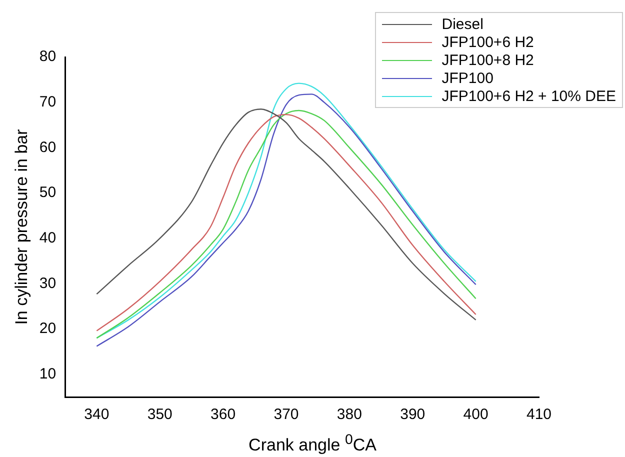 The height and width of the screenshot is (457, 625). Describe the element at coordinates (47, 373) in the screenshot. I see `y-tick-label: 10` at that location.